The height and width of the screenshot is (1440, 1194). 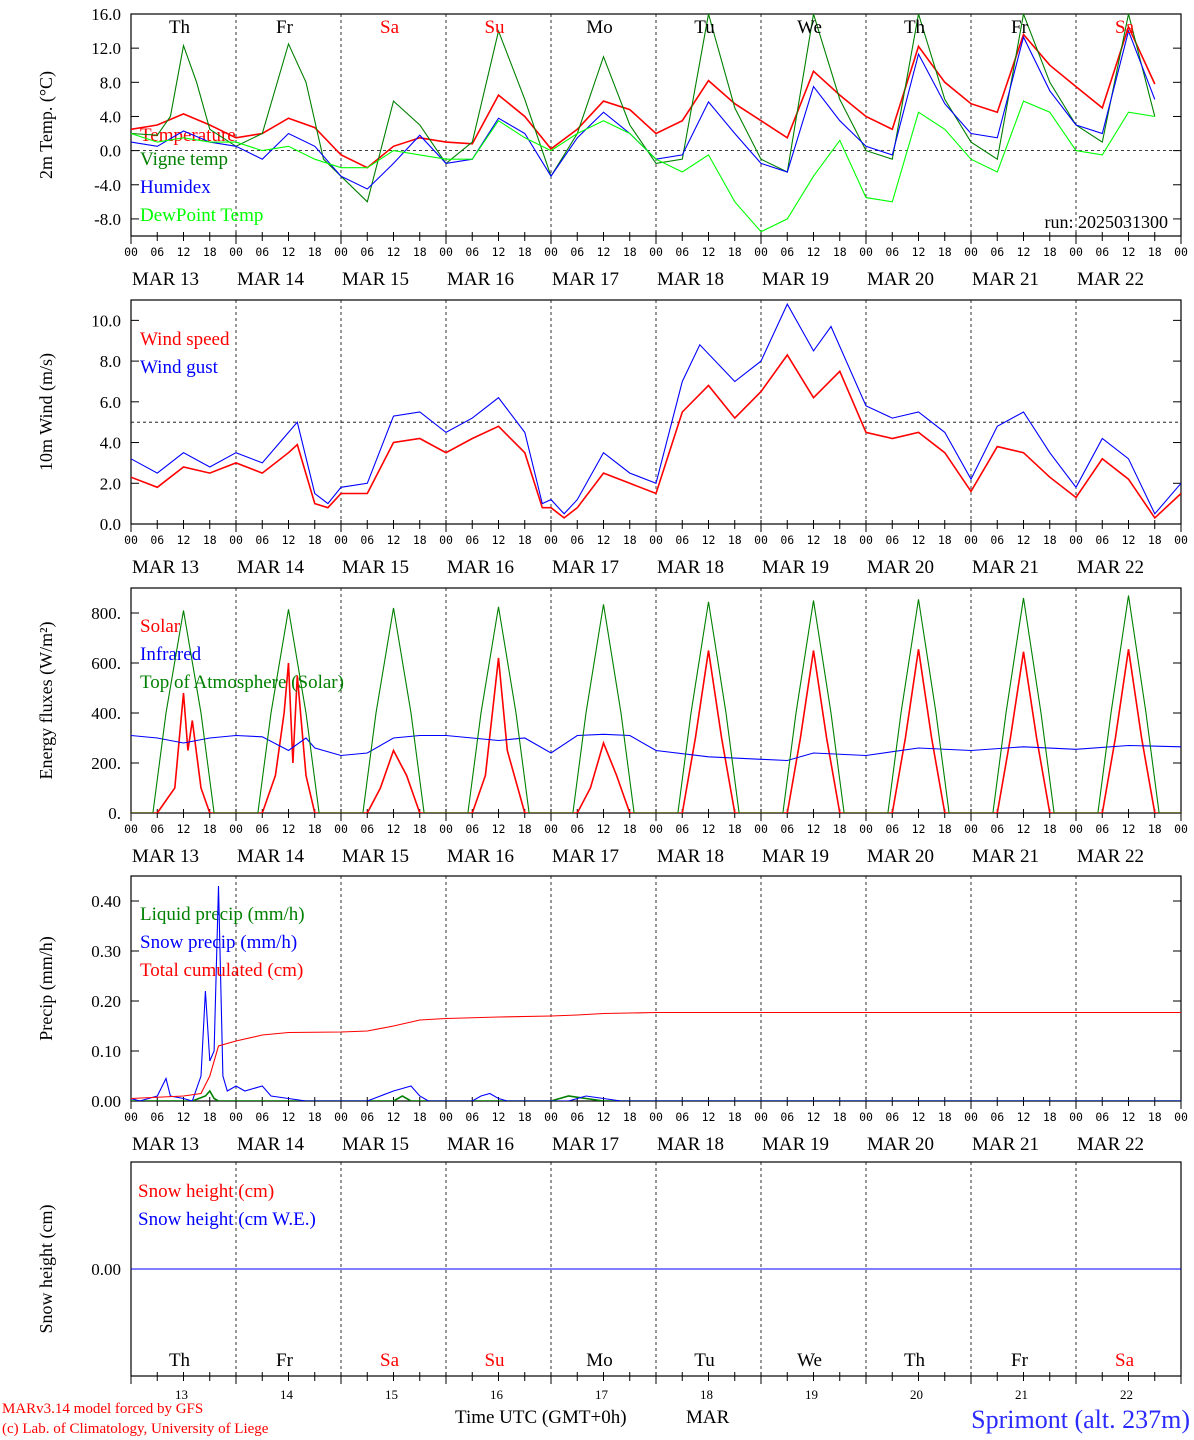 I want to click on y-axis-label: Precip (mm/h), so click(x=46, y=988).